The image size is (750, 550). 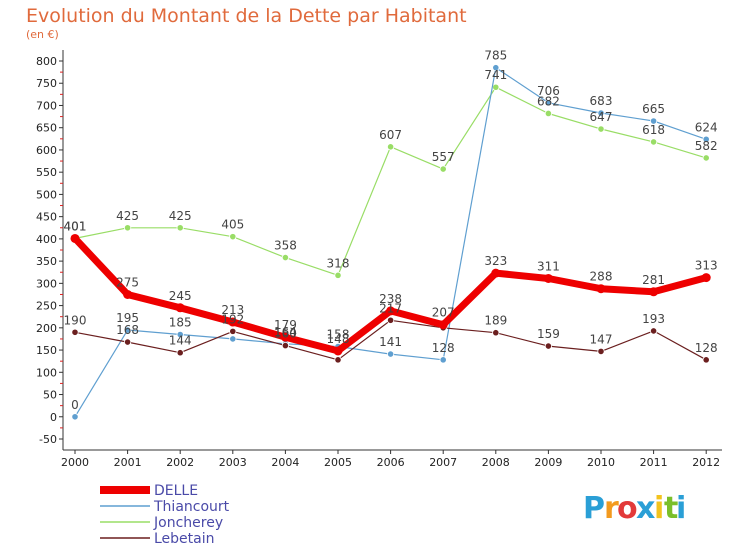 What do you see at coordinates (496, 68) in the screenshot?
I see `point-thiancourt-2008` at bounding box center [496, 68].